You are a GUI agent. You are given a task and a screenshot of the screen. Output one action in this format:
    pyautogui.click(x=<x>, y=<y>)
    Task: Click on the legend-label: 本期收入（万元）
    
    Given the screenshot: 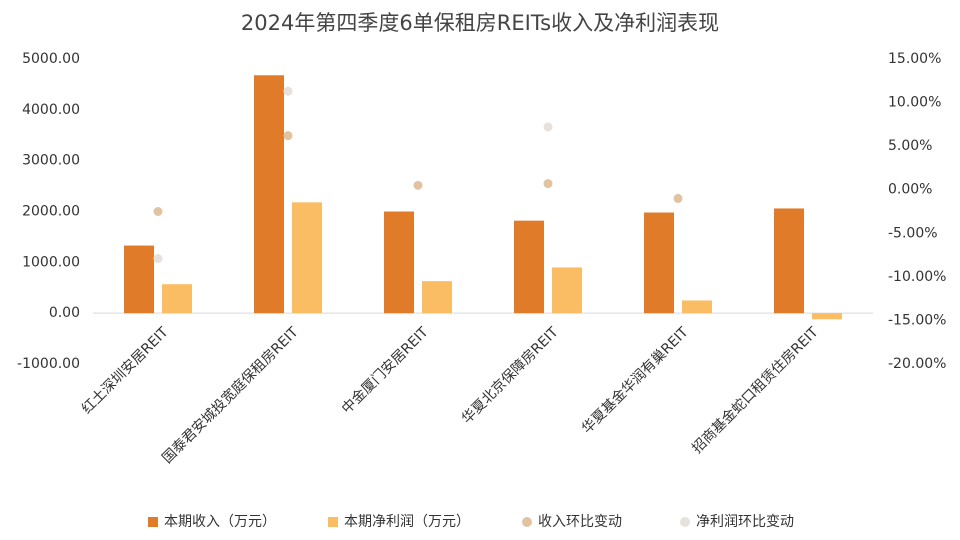 What is the action you would take?
    pyautogui.click(x=220, y=522)
    